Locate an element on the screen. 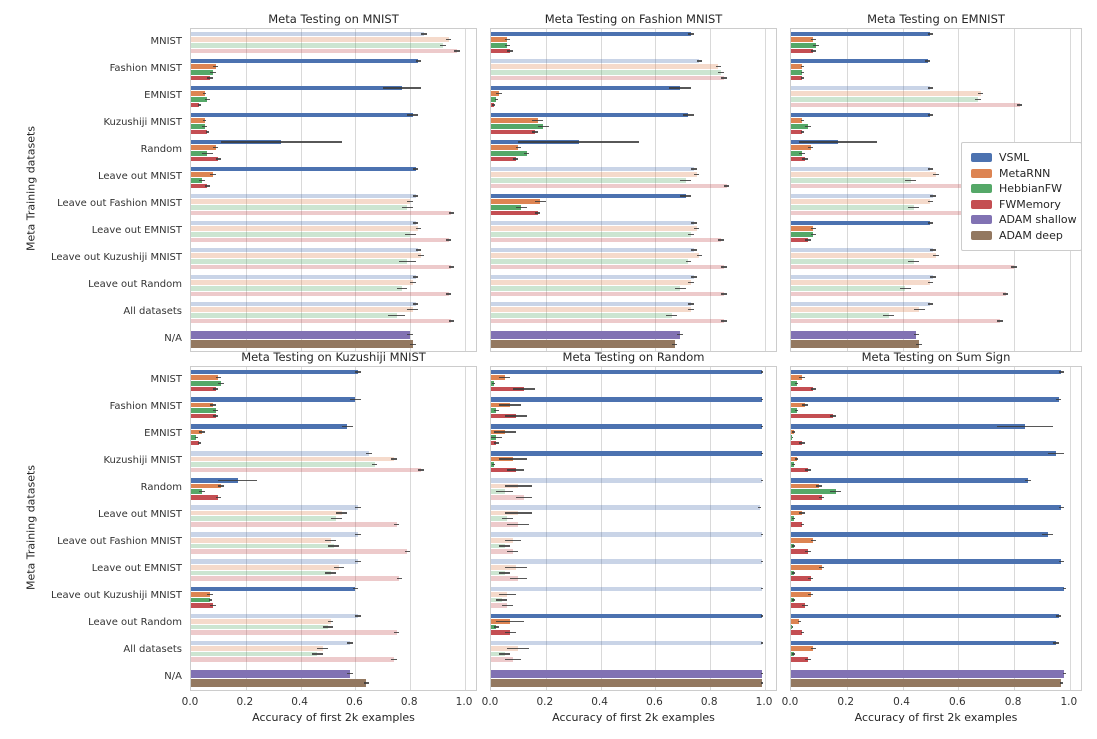 Image resolution: width=1097 pixels, height=739 pixels. category-label: Leave out Kuzushiji MNIST is located at coordinates (116, 257).